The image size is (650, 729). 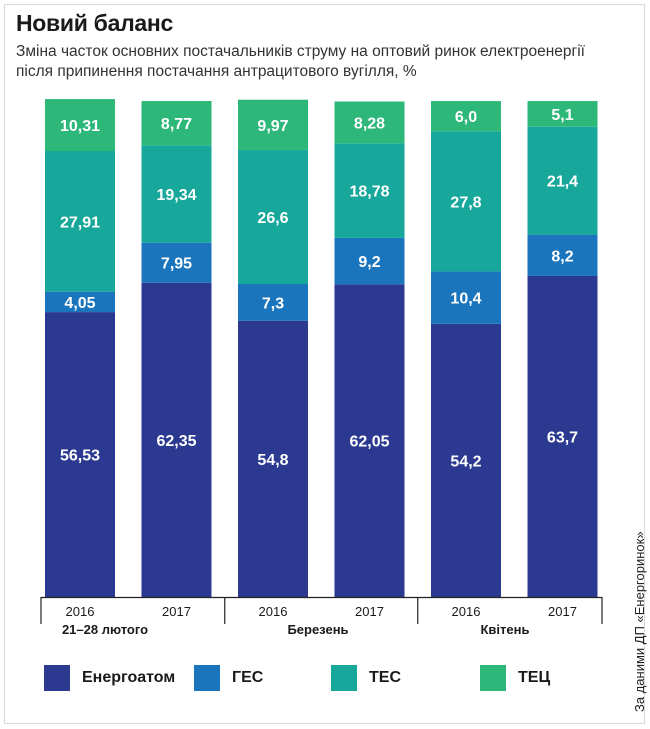 I want to click on bar-тец-2, so click(x=273, y=124).